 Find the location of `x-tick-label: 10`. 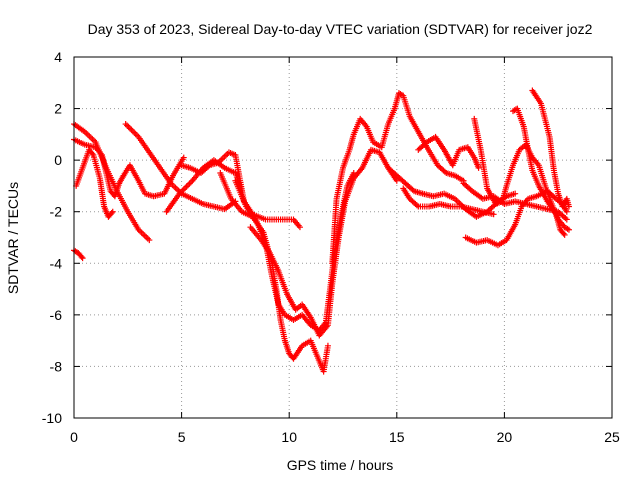

x-tick-label: 10 is located at coordinates (289, 437).